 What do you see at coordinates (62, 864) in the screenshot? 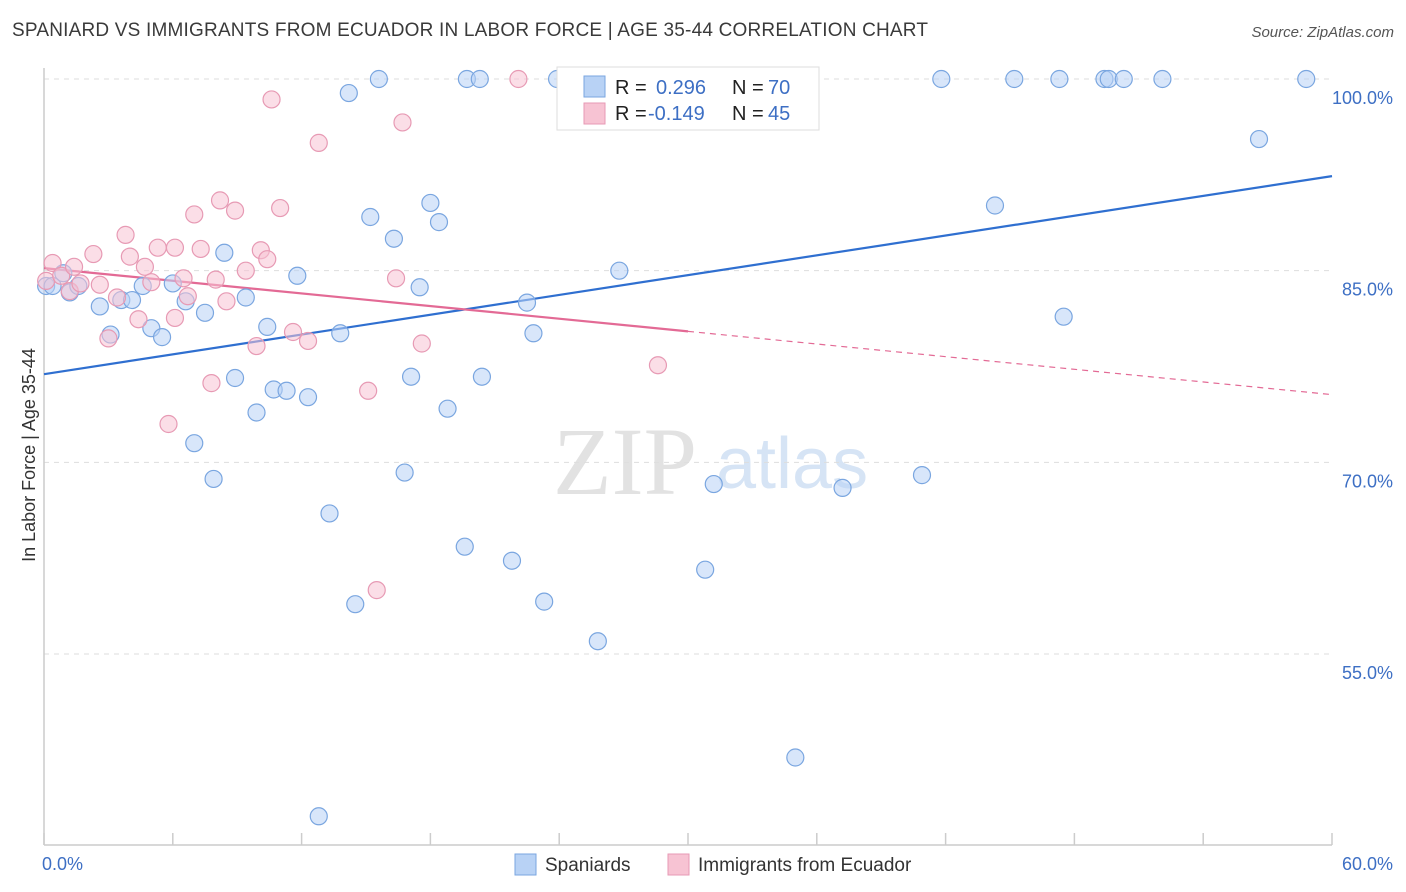
I see `x-tick-label-left: 0.0%` at bounding box center [62, 864].